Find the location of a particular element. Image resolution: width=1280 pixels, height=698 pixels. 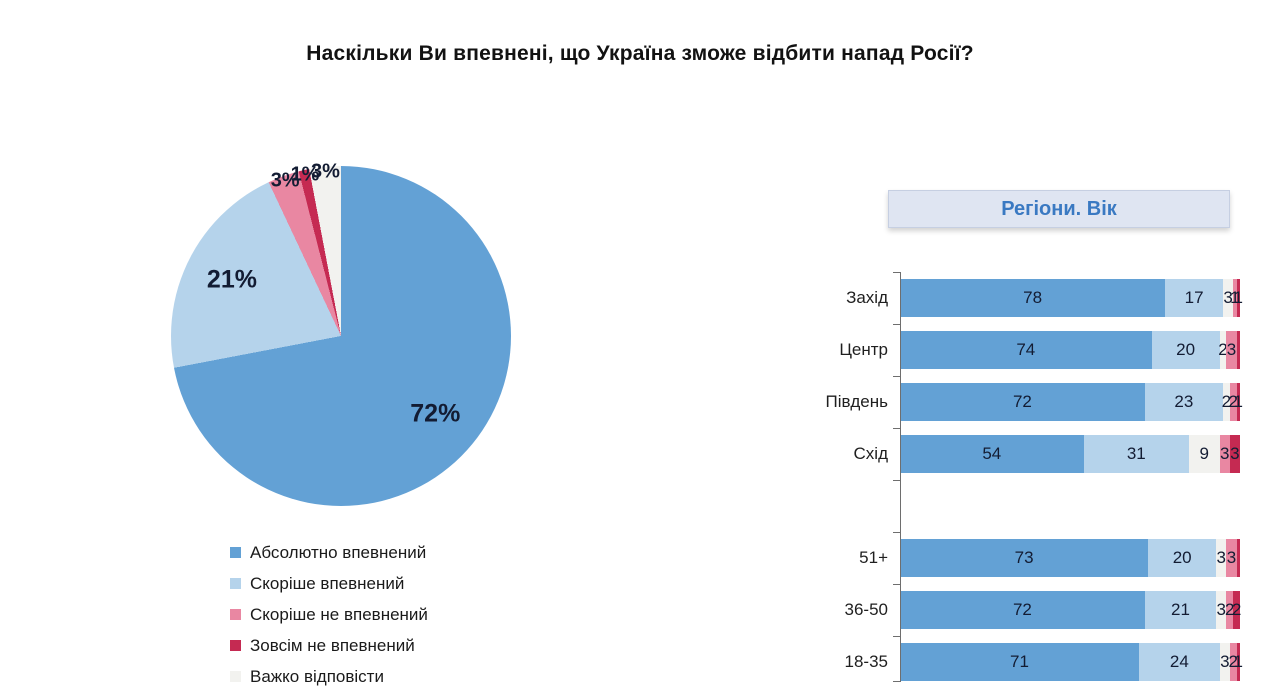

row-label: Південь is located at coordinates (856, 401).